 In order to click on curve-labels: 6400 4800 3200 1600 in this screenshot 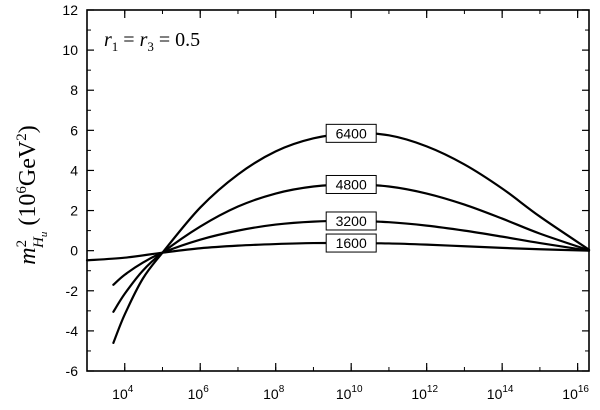, I will do `click(351, 188)`.